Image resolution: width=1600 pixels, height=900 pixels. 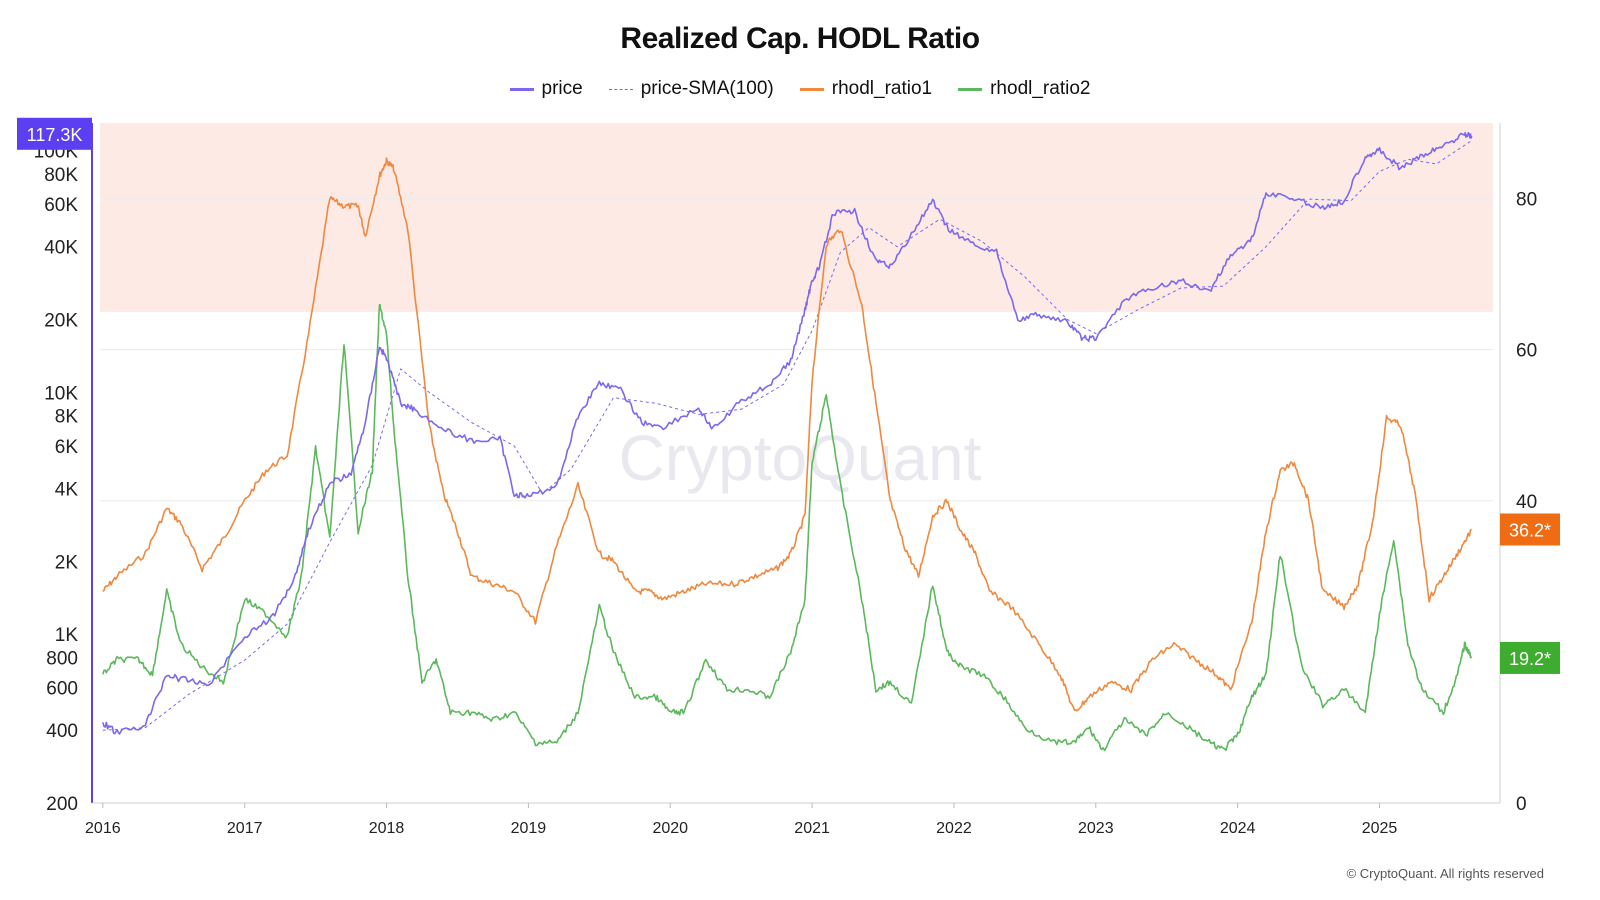 I want to click on y-right-tick-label: 80, so click(x=1526, y=200).